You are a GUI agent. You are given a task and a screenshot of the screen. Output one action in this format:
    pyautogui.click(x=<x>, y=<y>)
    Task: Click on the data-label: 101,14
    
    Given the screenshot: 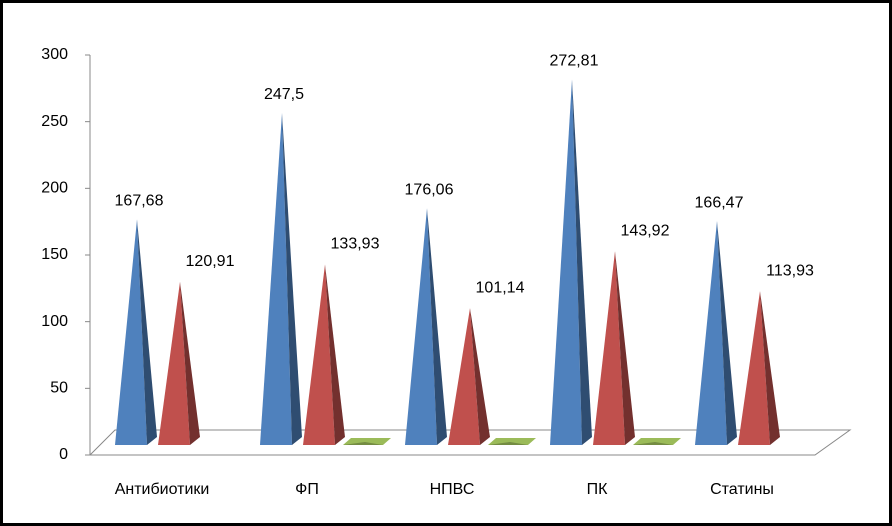 What is the action you would take?
    pyautogui.click(x=500, y=287)
    